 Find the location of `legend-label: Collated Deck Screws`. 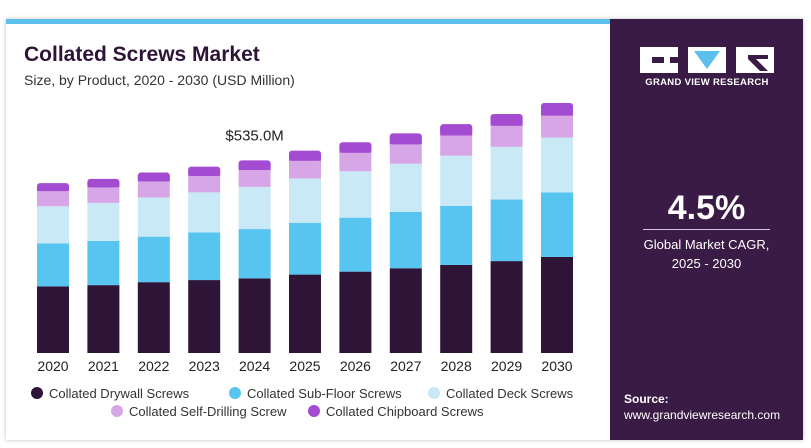

legend-label: Collated Deck Screws is located at coordinates (510, 393).